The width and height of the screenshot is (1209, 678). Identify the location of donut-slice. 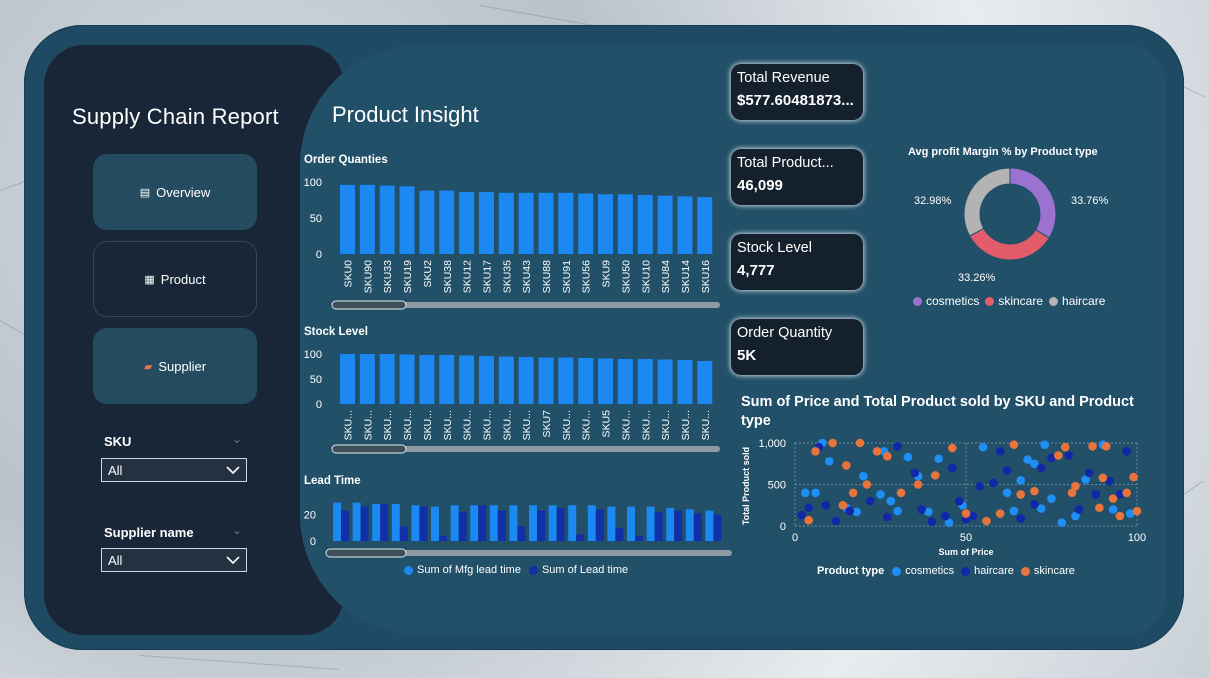
(1033, 203).